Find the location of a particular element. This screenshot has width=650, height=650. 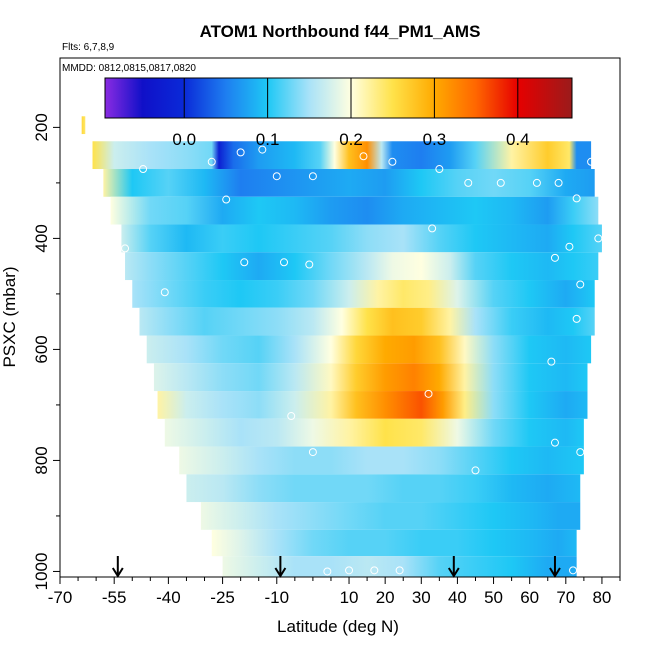

colorbar-tick-label: 0.2 is located at coordinates (351, 139).